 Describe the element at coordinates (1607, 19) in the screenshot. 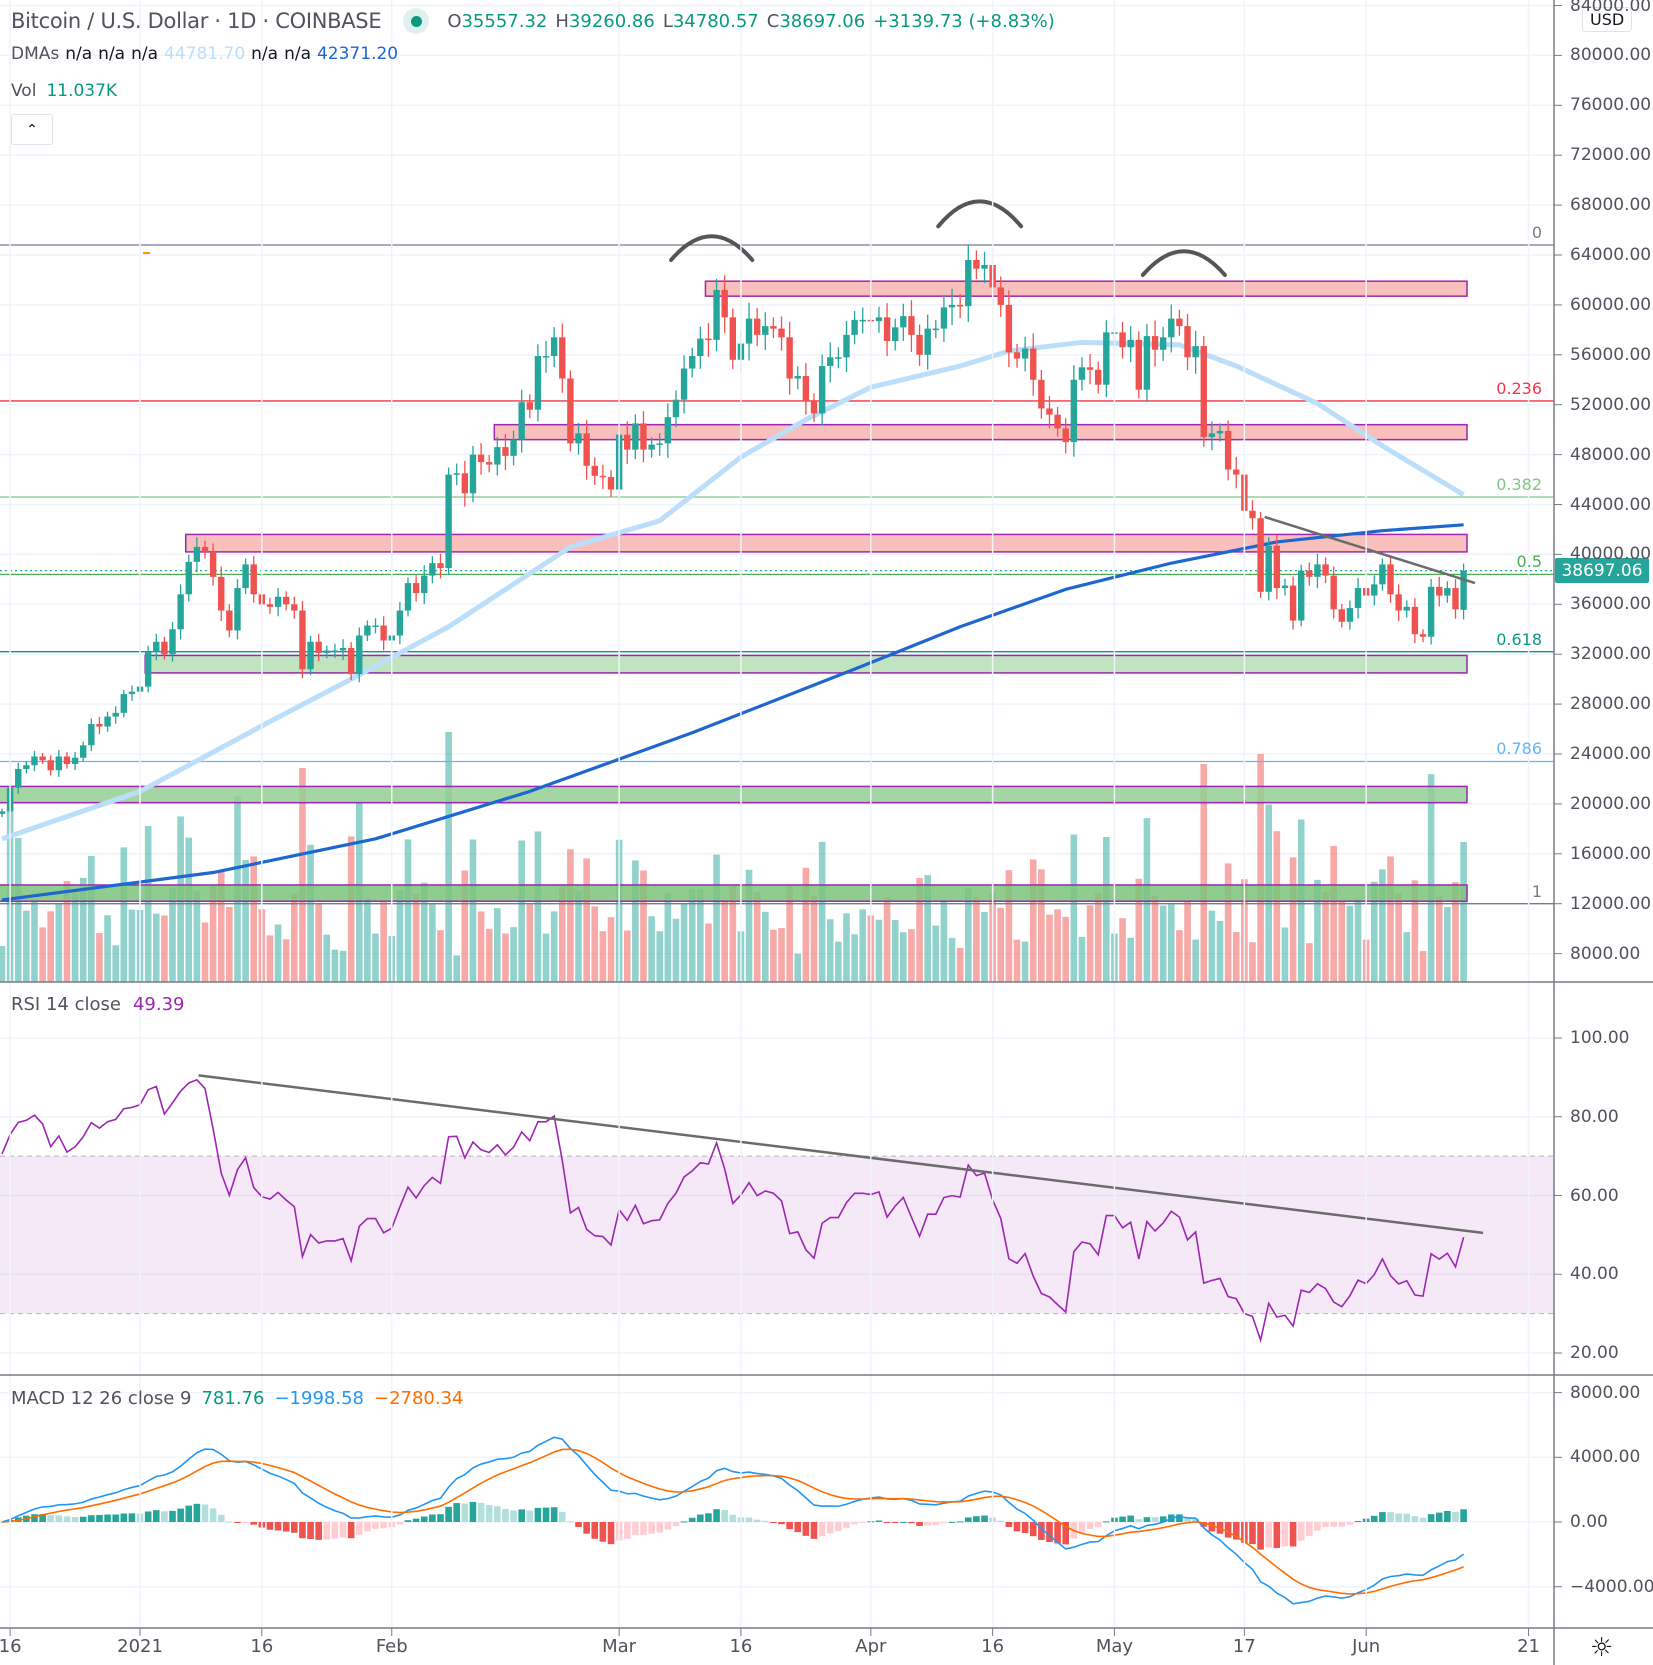

I see `currency-button: USD` at that location.